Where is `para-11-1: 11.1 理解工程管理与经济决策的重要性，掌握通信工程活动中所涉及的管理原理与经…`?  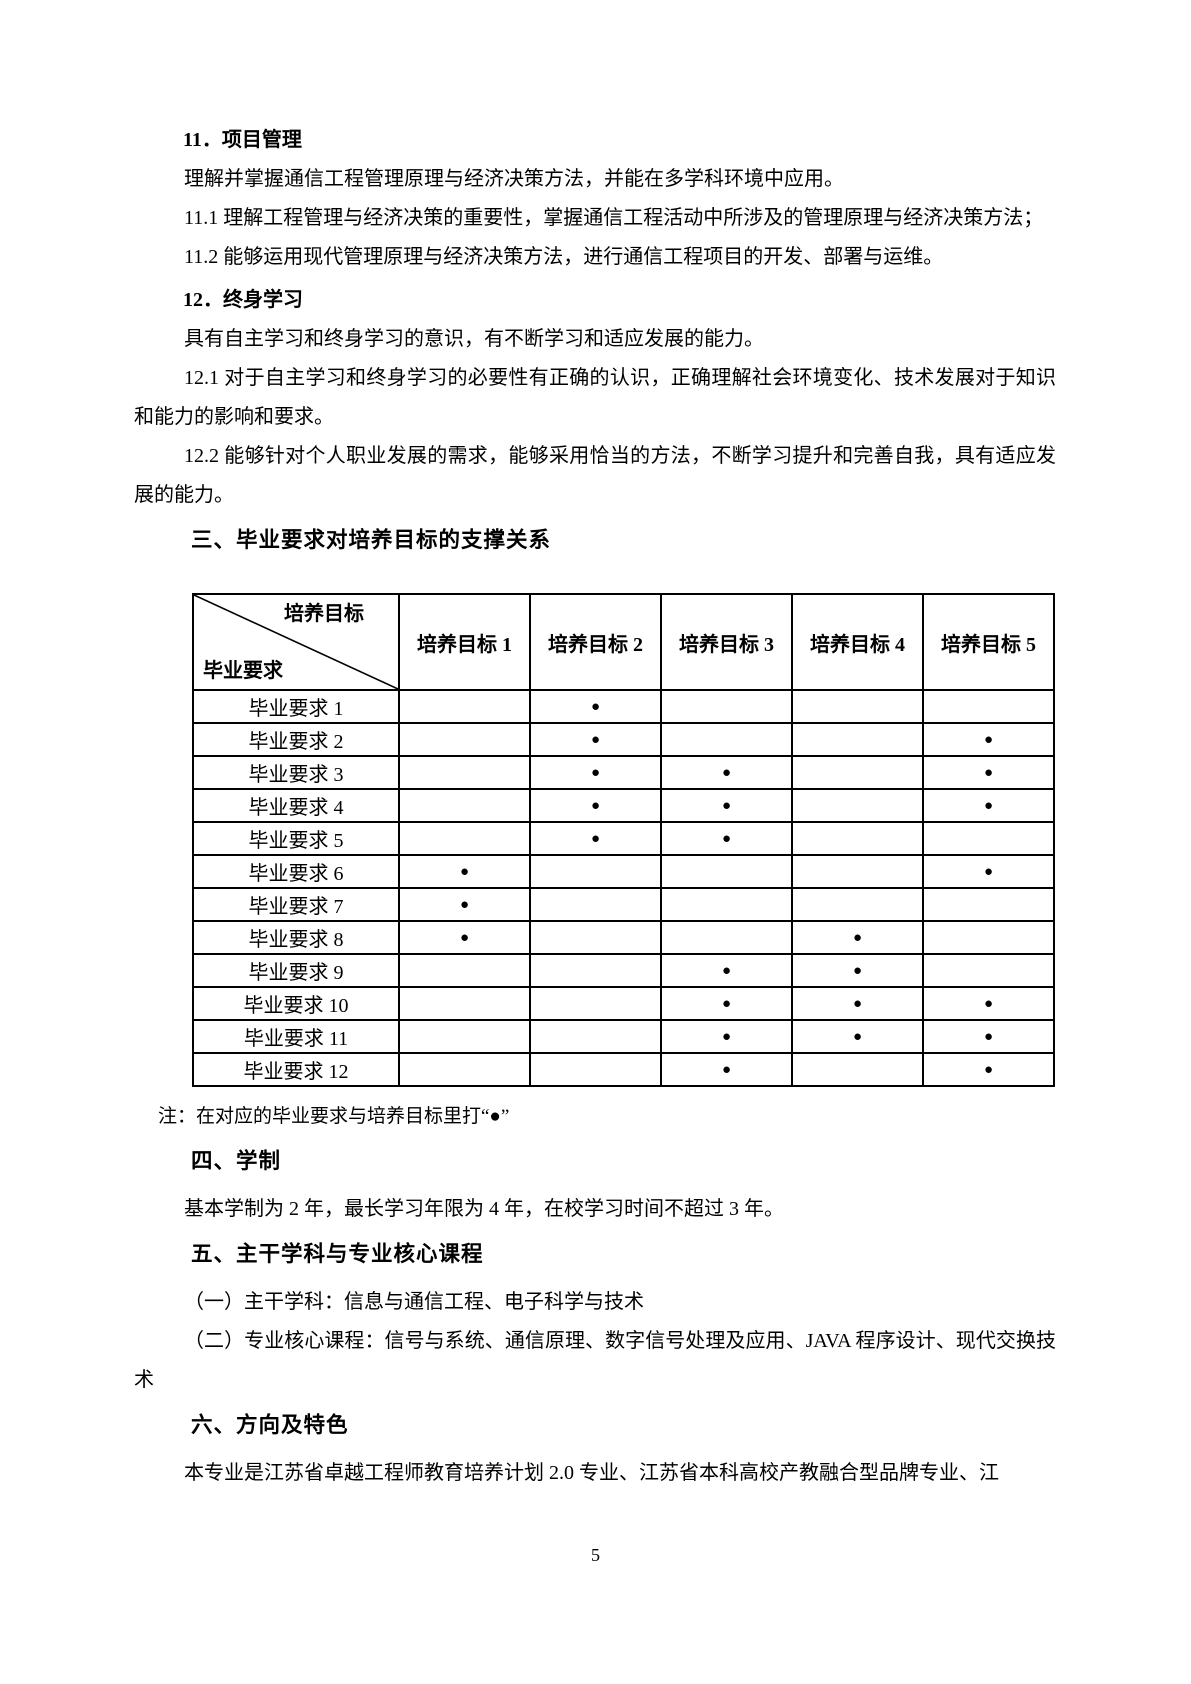
para-11-1: 11.1 理解工程管理与经济决策的重要性，掌握通信工程活动中所涉及的管理原理与经… is located at coordinates (614, 218).